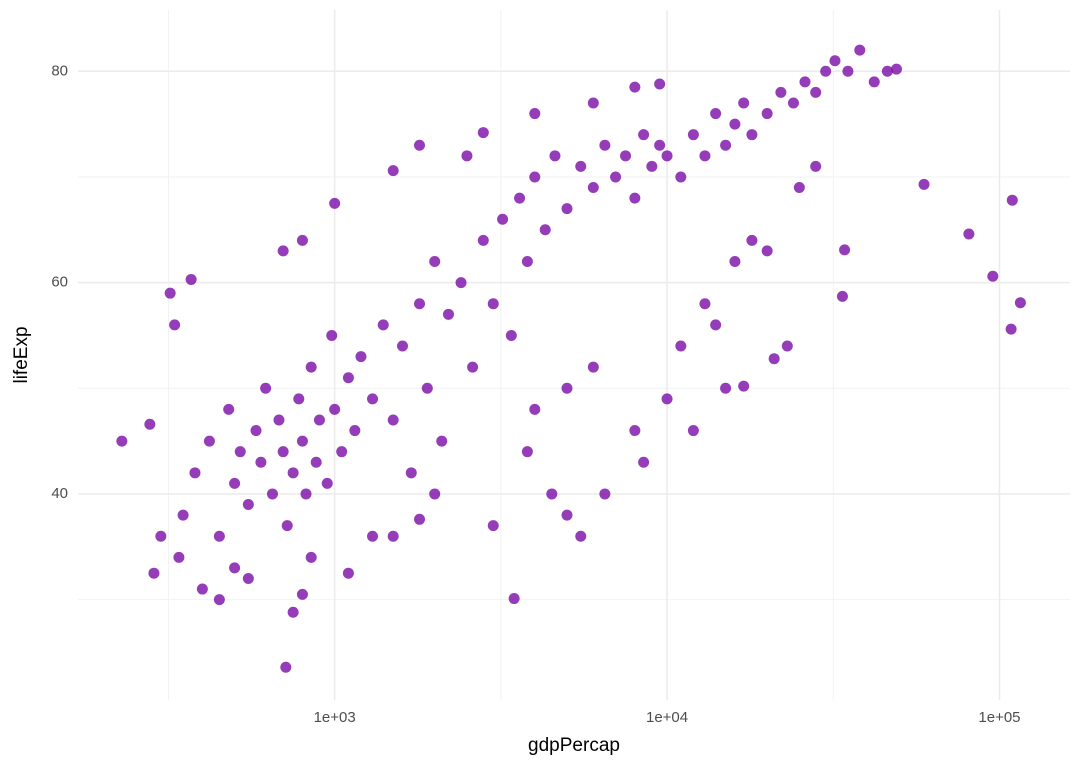 This screenshot has height=771, width=1080. What do you see at coordinates (21, 354) in the screenshot?
I see `y-axis-title: lifeExp` at bounding box center [21, 354].